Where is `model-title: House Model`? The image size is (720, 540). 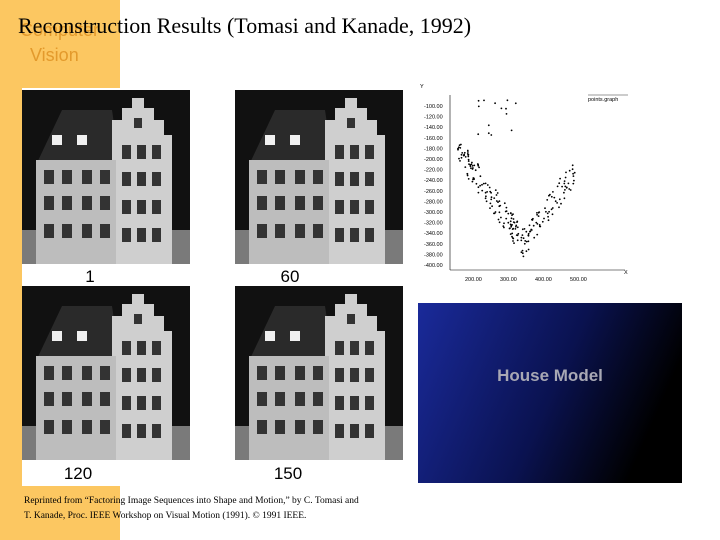 model-title: House Model is located at coordinates (550, 375).